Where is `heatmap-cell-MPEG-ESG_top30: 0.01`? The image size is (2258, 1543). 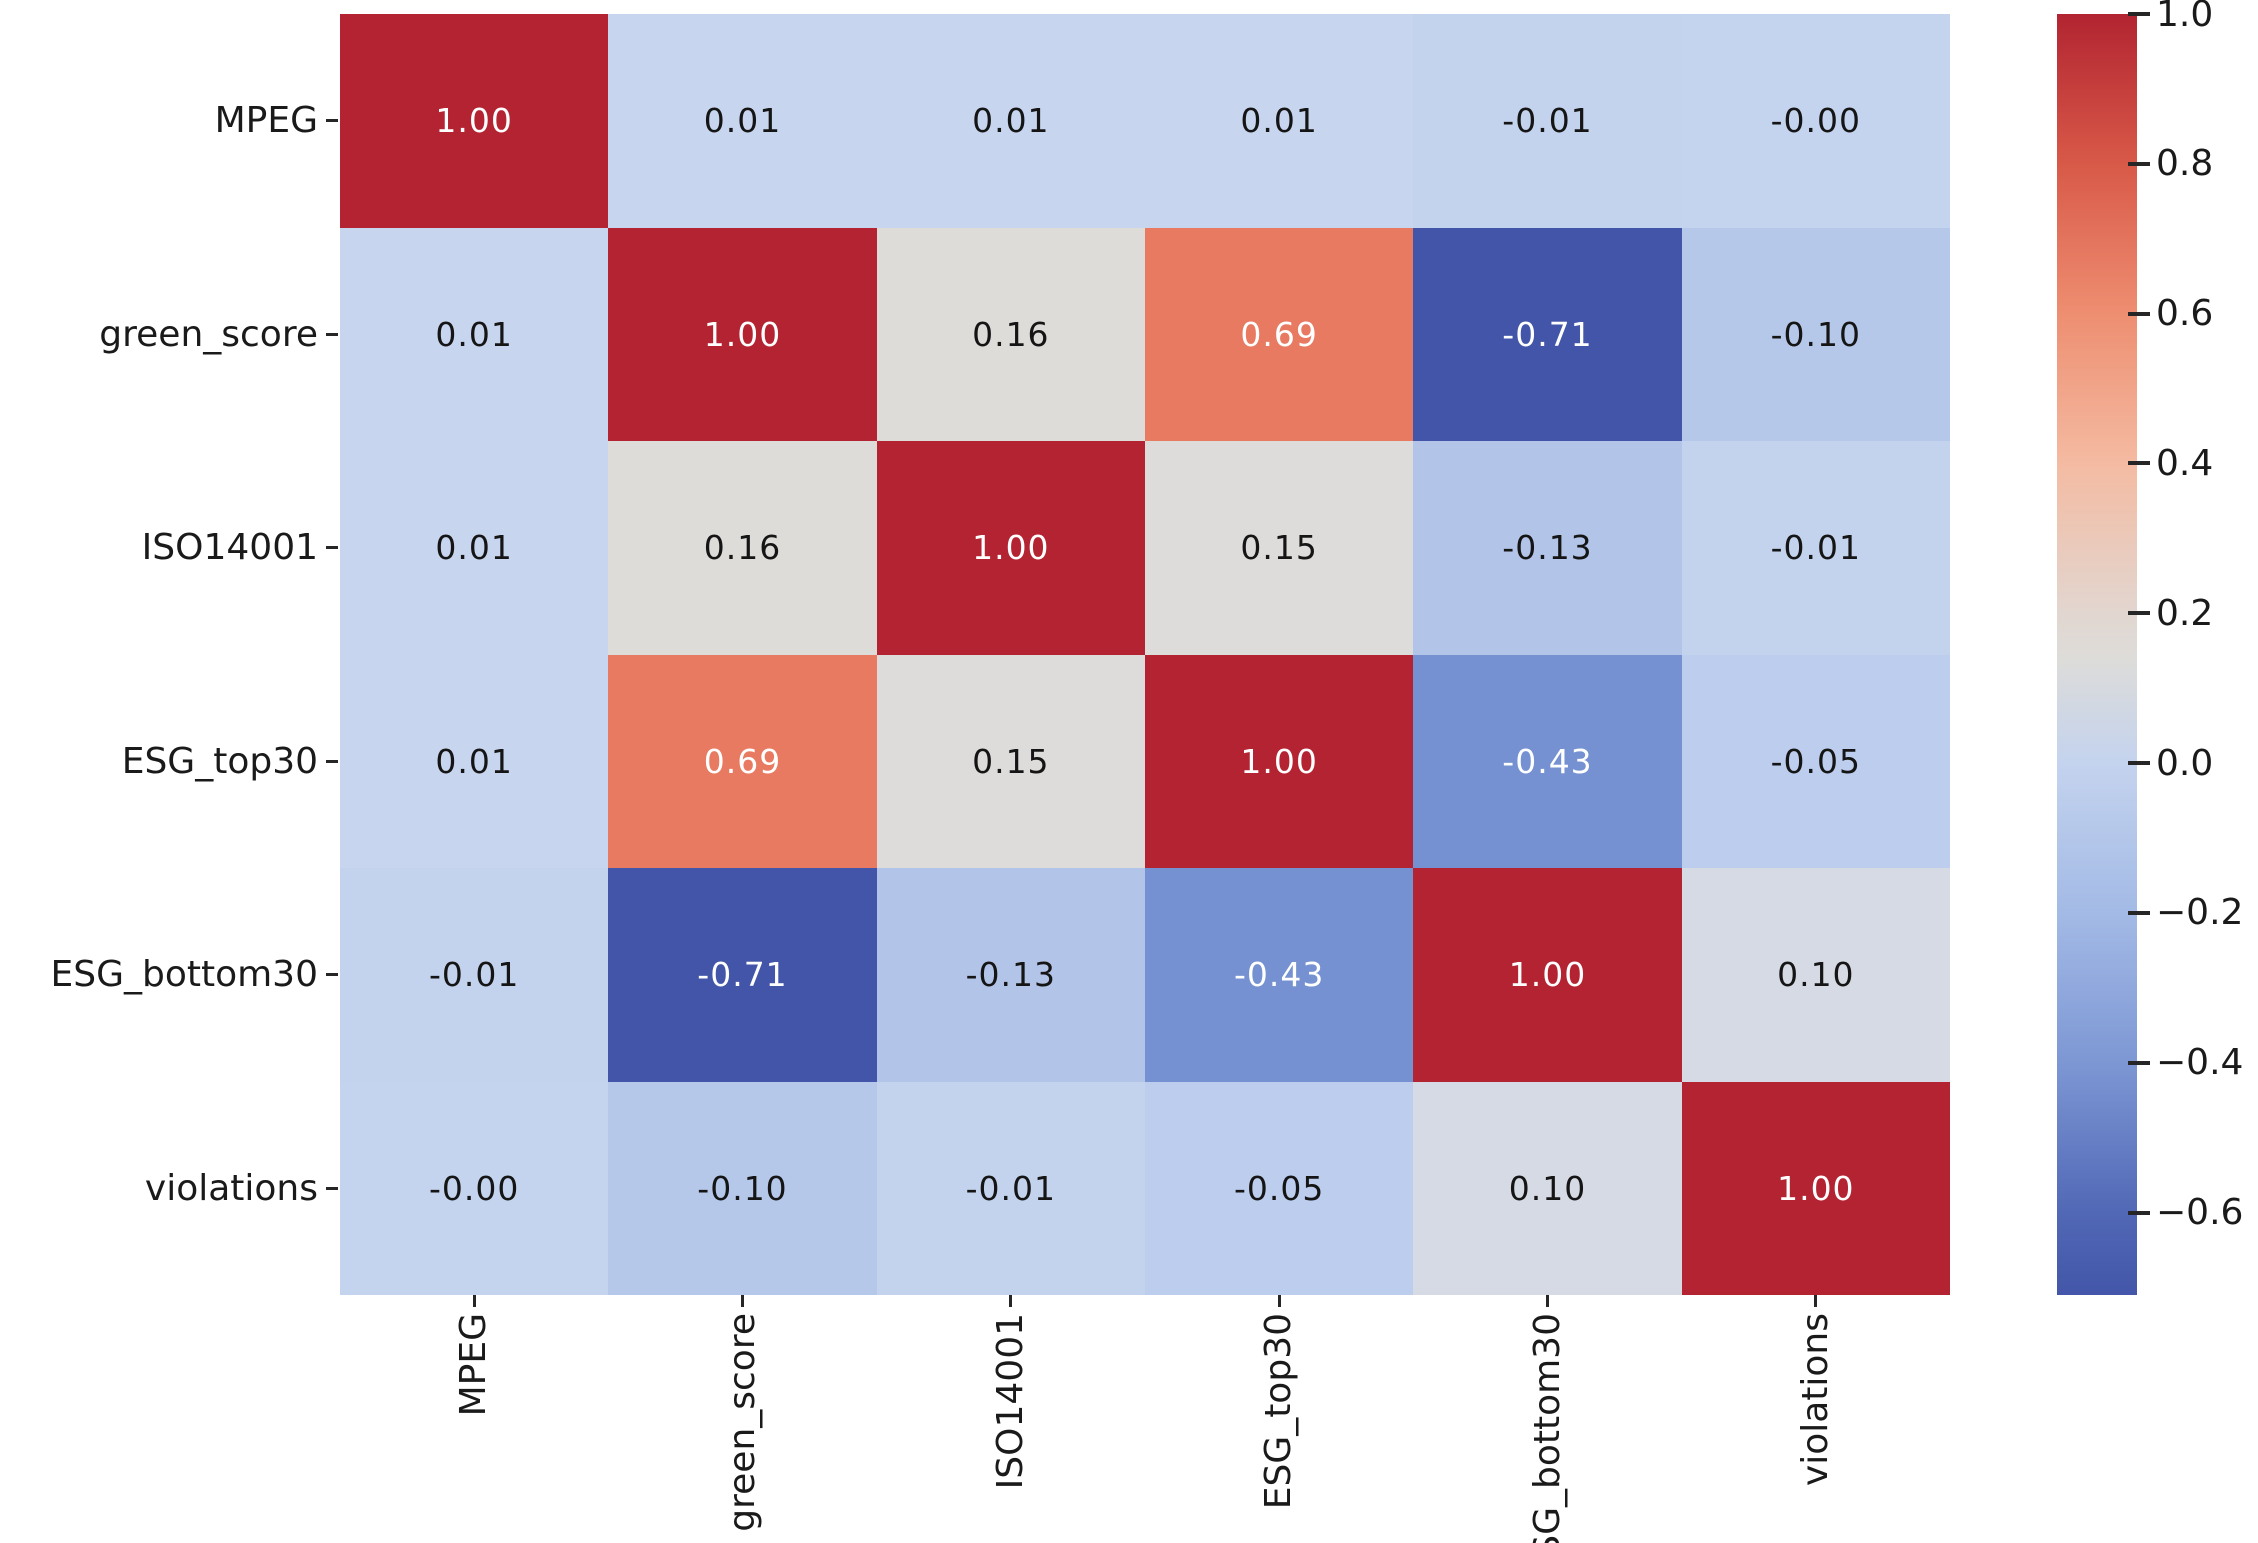
heatmap-cell-MPEG-ESG_top30: 0.01 is located at coordinates (1279, 121).